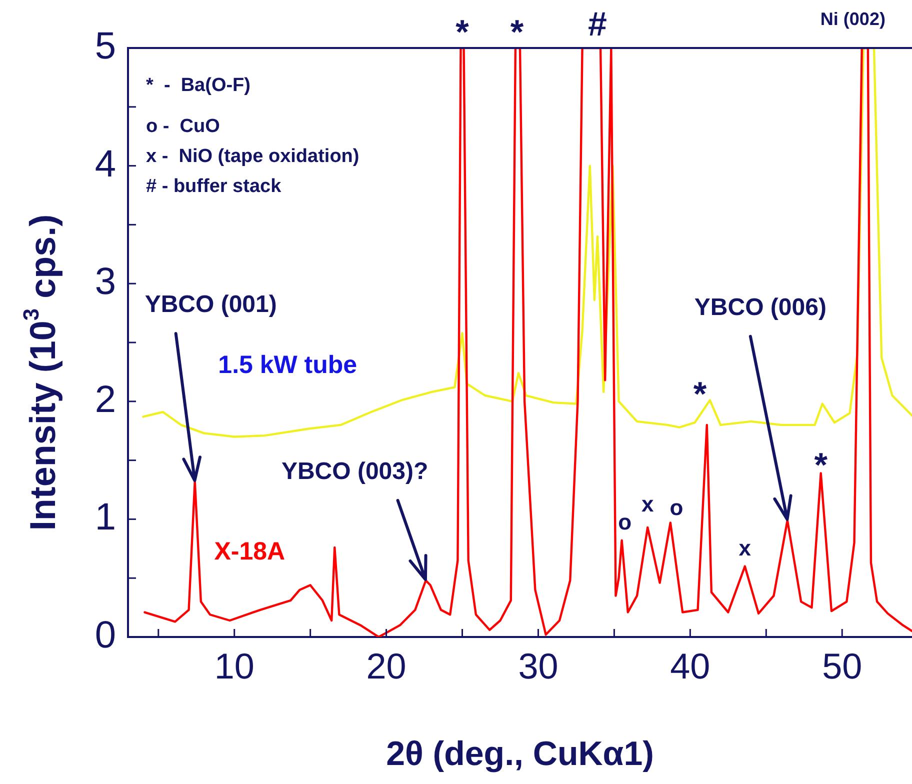 This screenshot has width=912, height=784. What do you see at coordinates (354, 472) in the screenshot?
I see `annotation: YBCO (003)?` at bounding box center [354, 472].